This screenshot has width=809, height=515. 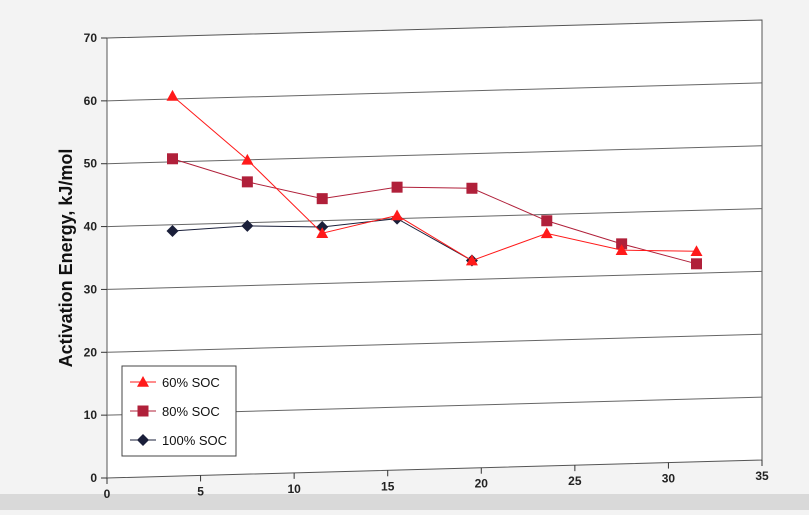 I want to click on x-tick-label: 35, so click(x=762, y=476).